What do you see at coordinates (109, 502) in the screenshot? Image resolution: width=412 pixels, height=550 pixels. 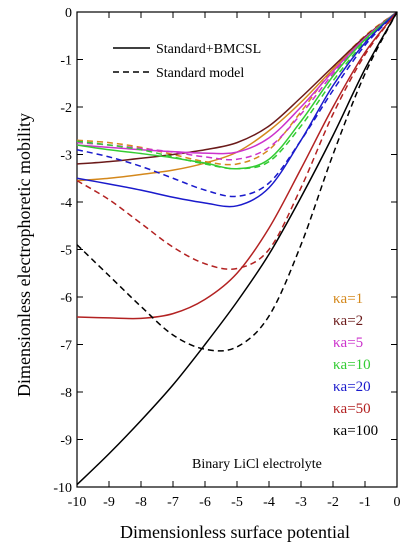 I see `x-tick-label: -9` at bounding box center [109, 502].